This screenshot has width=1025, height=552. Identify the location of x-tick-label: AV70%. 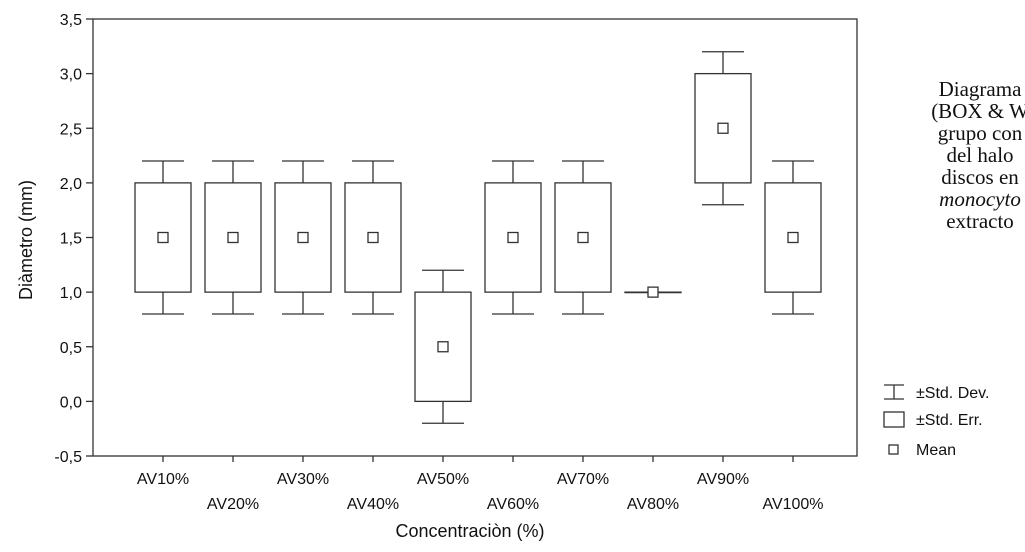
(583, 479).